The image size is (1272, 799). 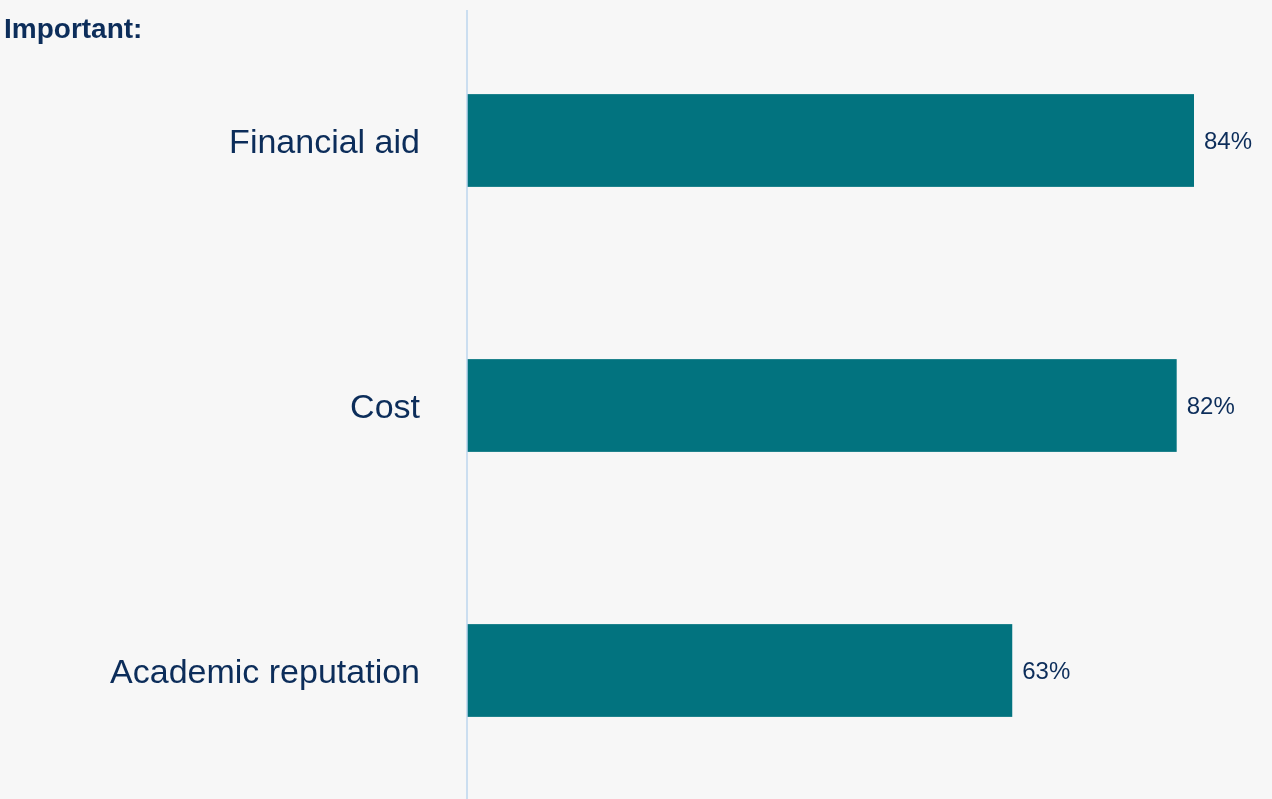 I want to click on y-tick-label: Financial aid, so click(x=324, y=140).